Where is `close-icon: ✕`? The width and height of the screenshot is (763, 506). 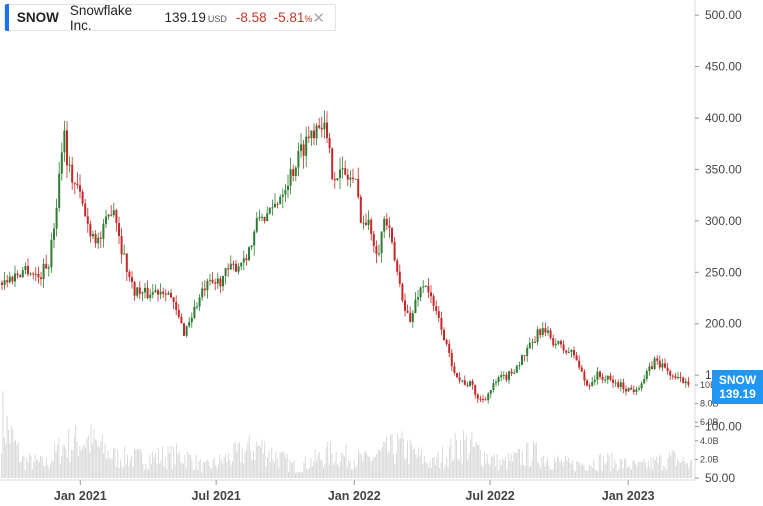
close-icon: ✕ is located at coordinates (318, 18).